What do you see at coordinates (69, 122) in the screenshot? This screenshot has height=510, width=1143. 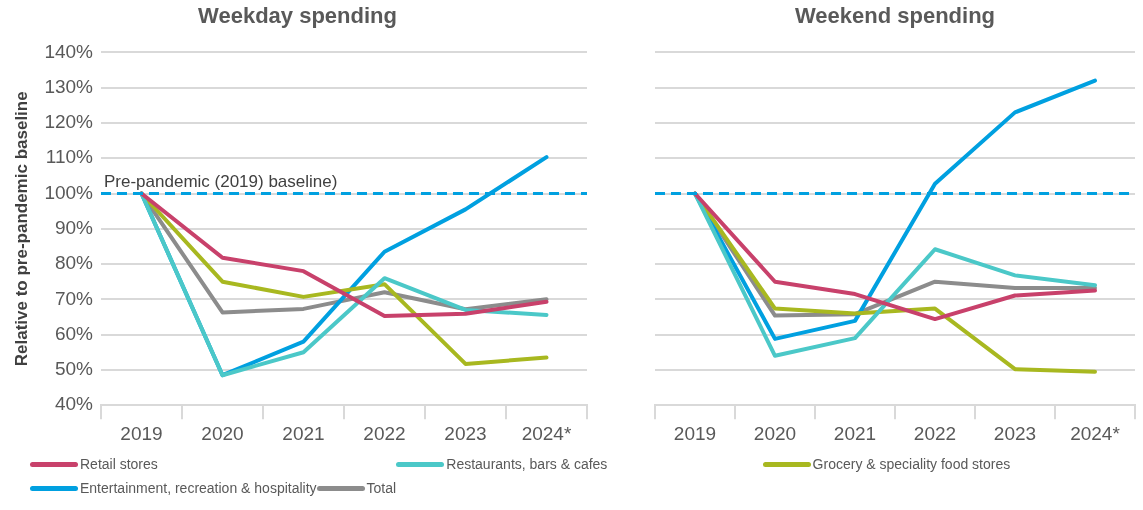 I see `y-tick-label: 120%` at bounding box center [69, 122].